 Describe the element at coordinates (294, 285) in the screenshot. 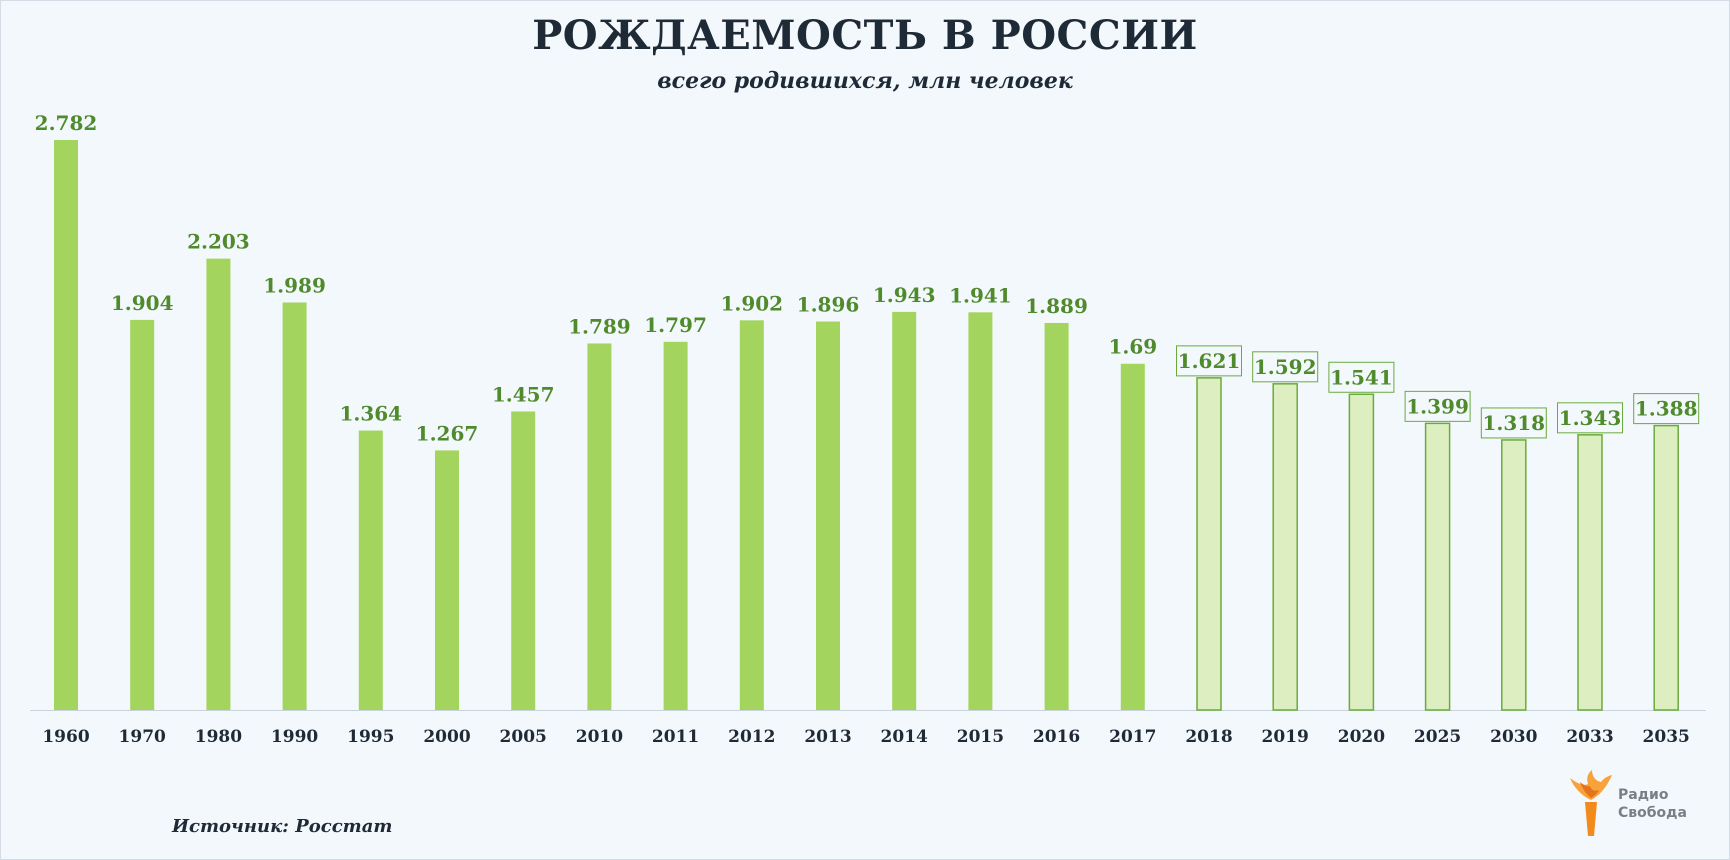

I see `value-label-1990: 1.989` at that location.